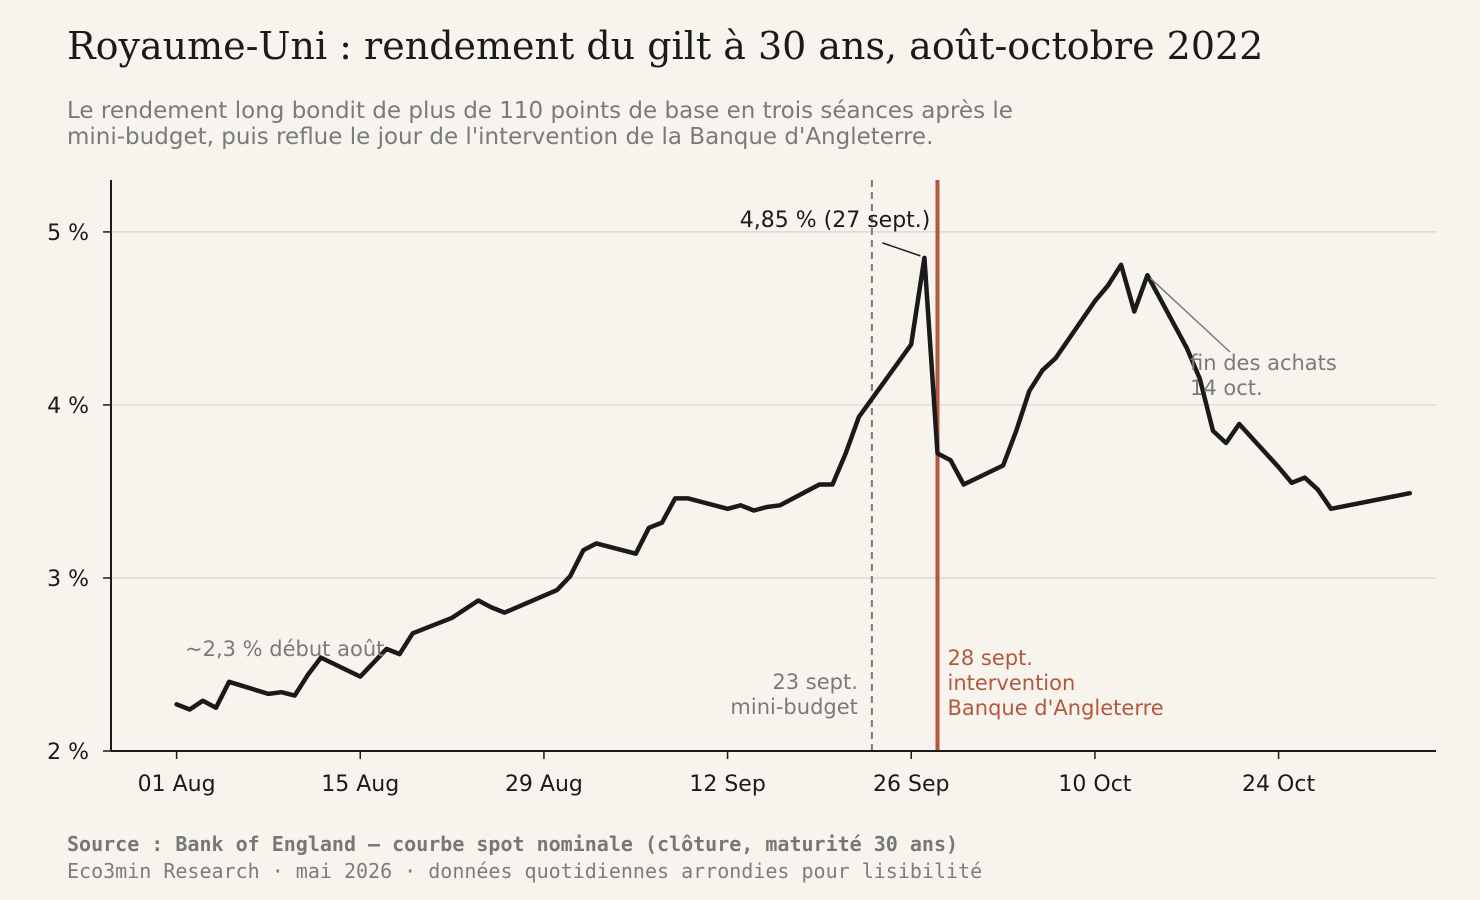  I want to click on y-tick-label: 4 %, so click(68, 406).